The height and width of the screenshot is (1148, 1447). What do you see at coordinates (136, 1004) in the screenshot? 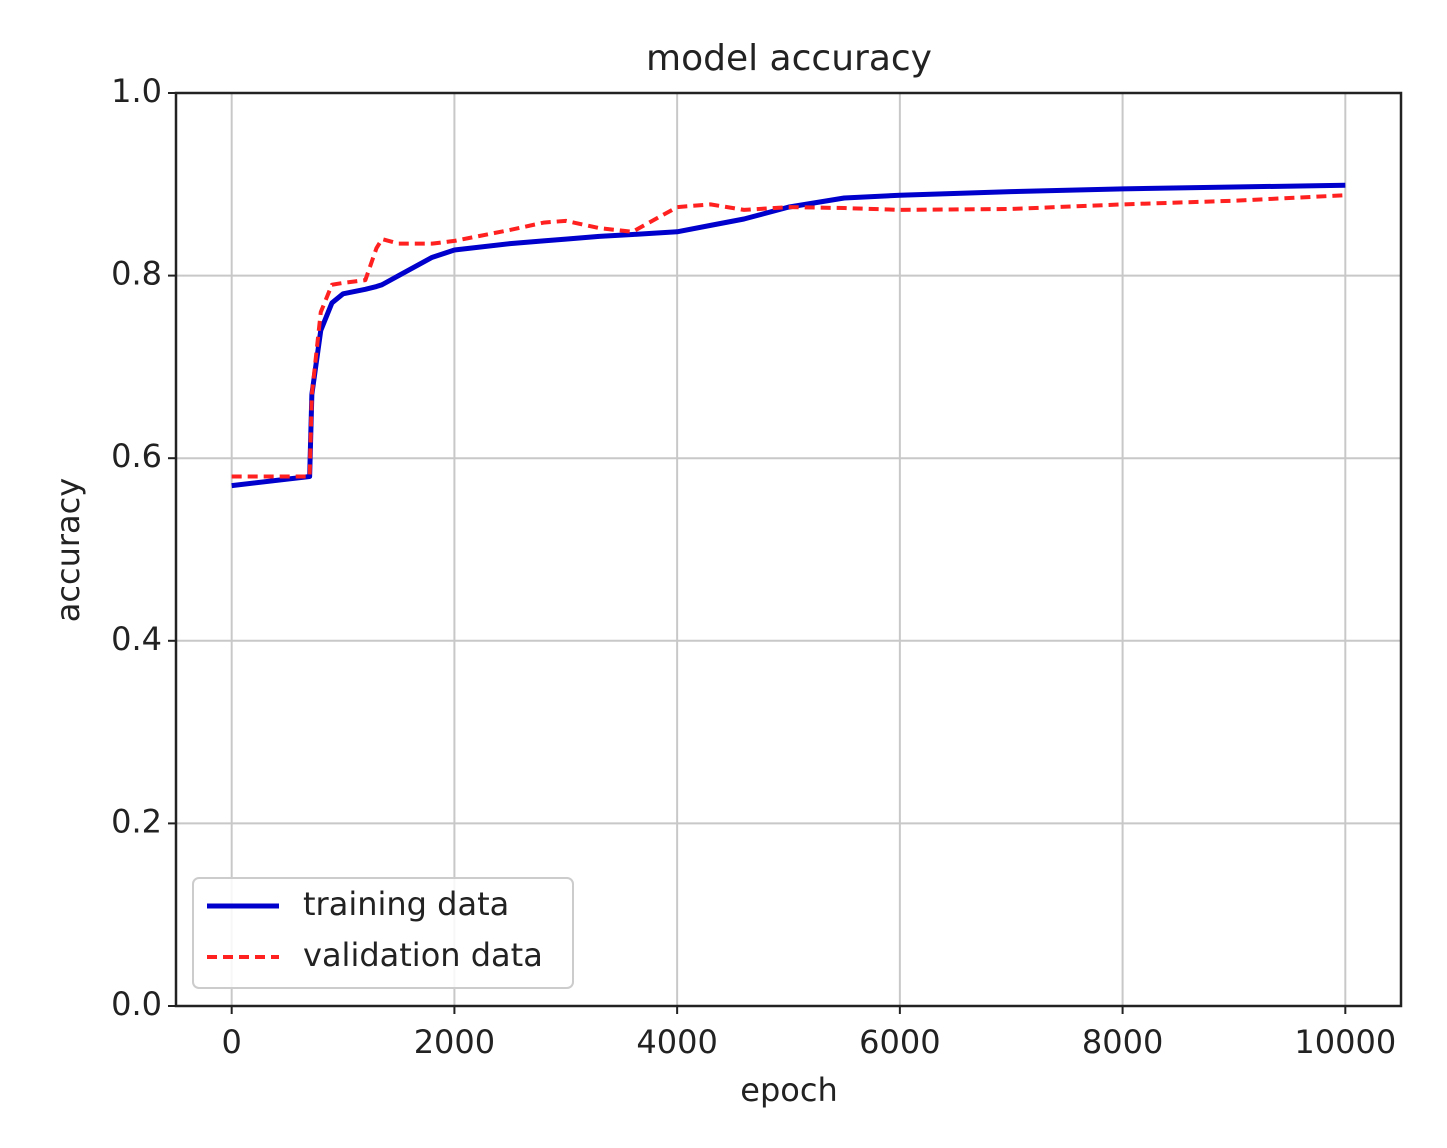
I see `y-tick-label: 0.0` at bounding box center [136, 1004].